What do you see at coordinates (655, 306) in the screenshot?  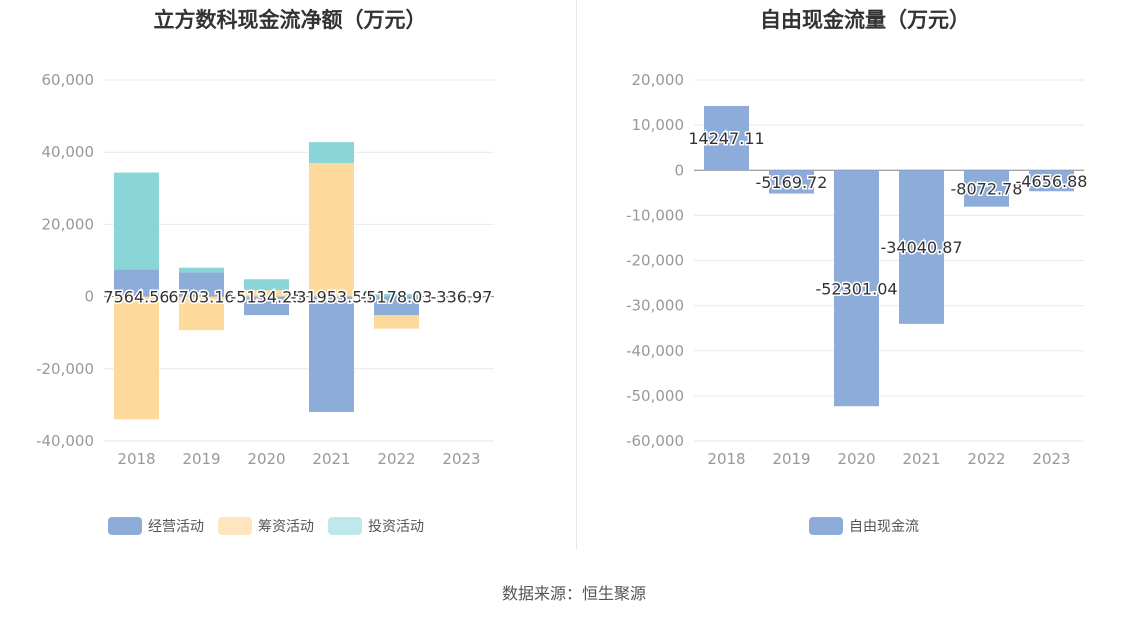 I see `y-tick-label: -30,000` at bounding box center [655, 306].